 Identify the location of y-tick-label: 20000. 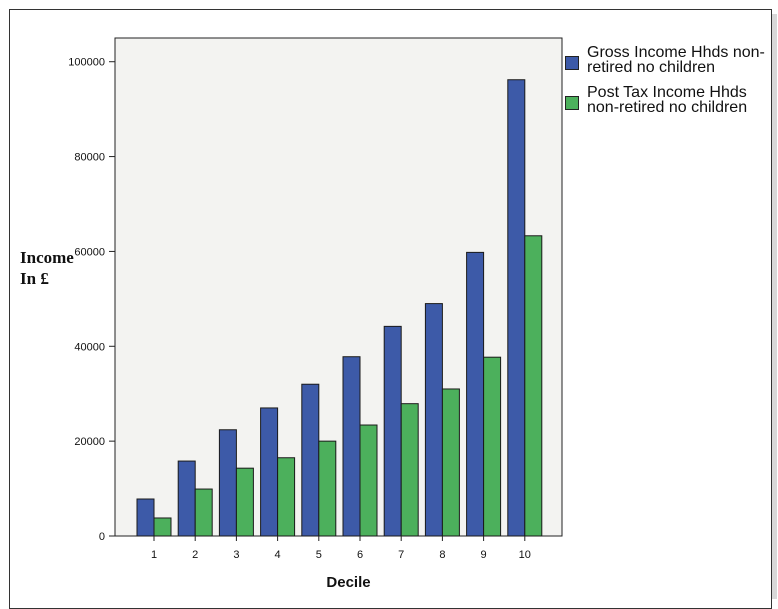
(89, 442).